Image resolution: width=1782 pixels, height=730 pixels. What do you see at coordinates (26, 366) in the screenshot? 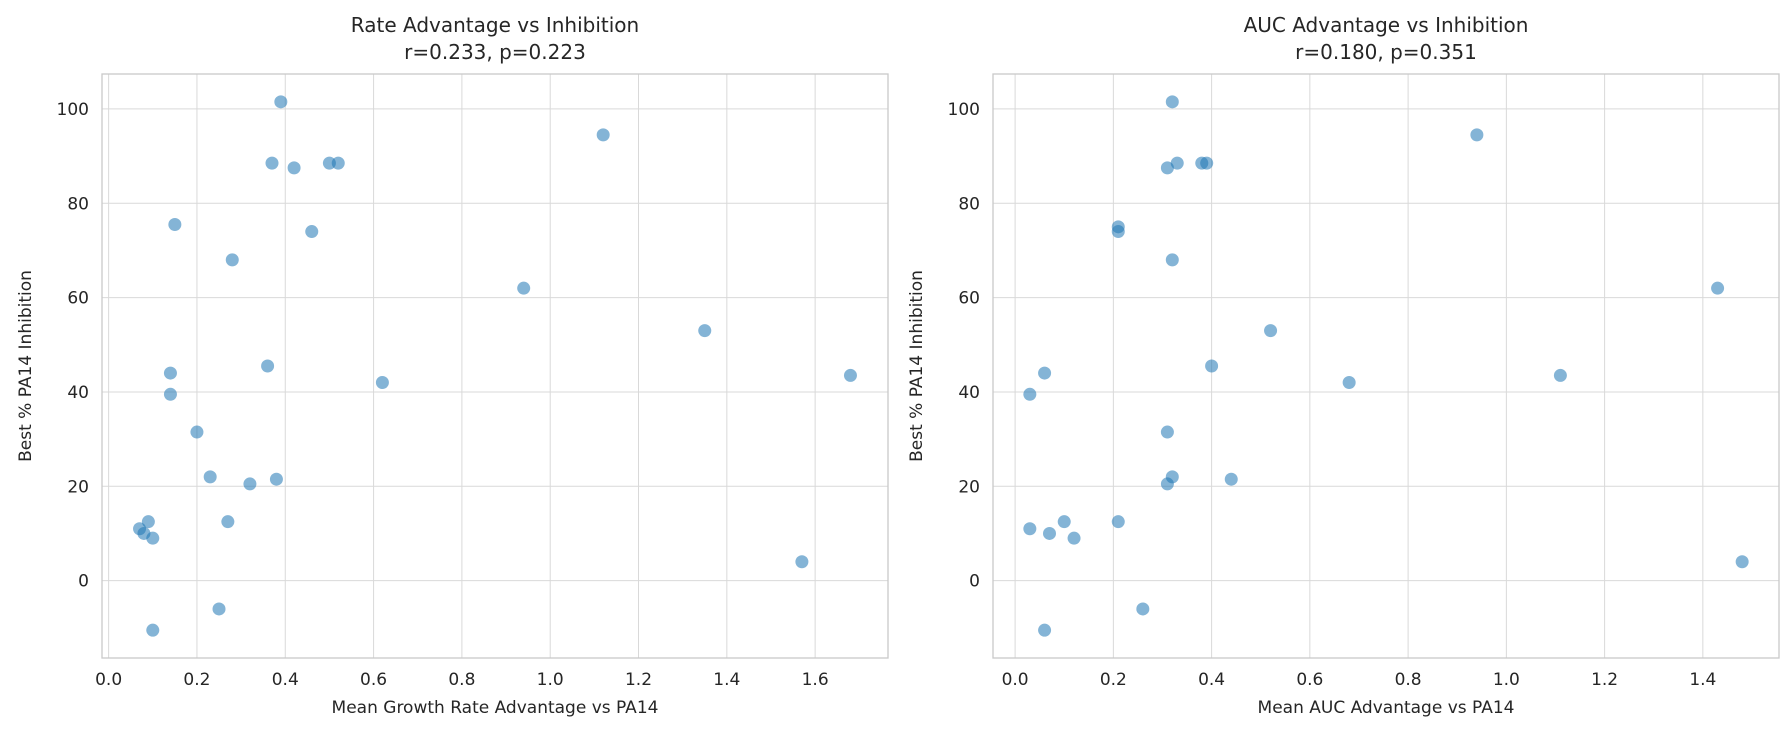
I see `y-axis-label-rate: Best % PA14 Inhibition` at bounding box center [26, 366].